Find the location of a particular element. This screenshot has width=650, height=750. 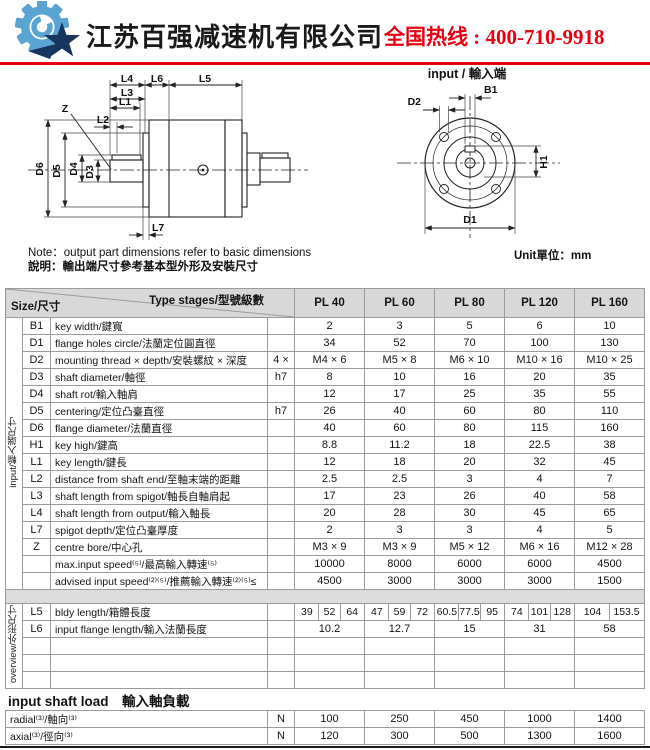

spec-row: L1 key length/鍵長 12 18 20 32 45 is located at coordinates (325, 462).